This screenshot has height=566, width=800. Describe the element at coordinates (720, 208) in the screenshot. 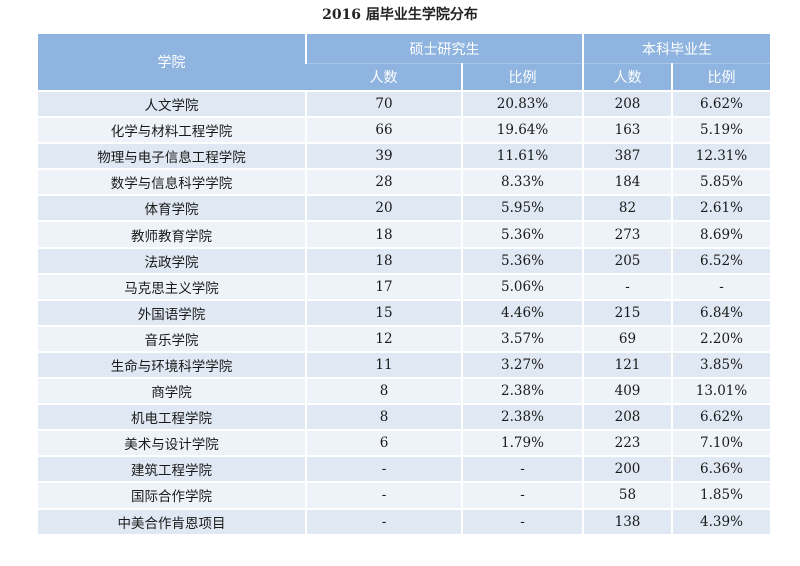

I see `bachelor-ratio-cell: 2.61%` at that location.